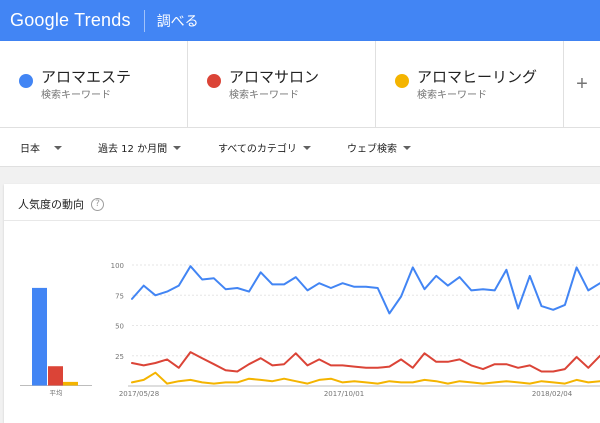 This screenshot has width=600, height=423. I want to click on add-comparison-button: +, so click(582, 84).